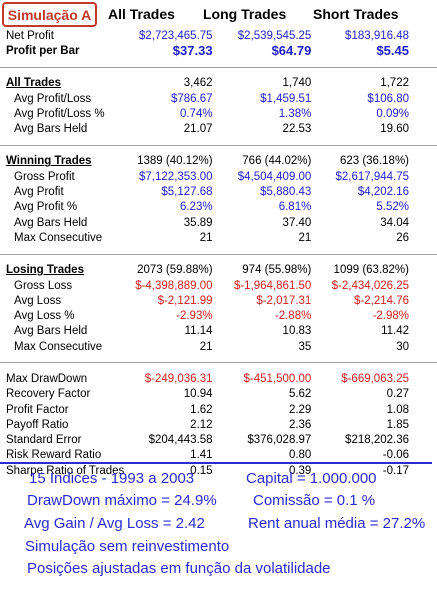 This screenshot has width=437, height=596. Describe the element at coordinates (37, 424) in the screenshot. I see `risk-row-label: Payoff Ratio` at that location.